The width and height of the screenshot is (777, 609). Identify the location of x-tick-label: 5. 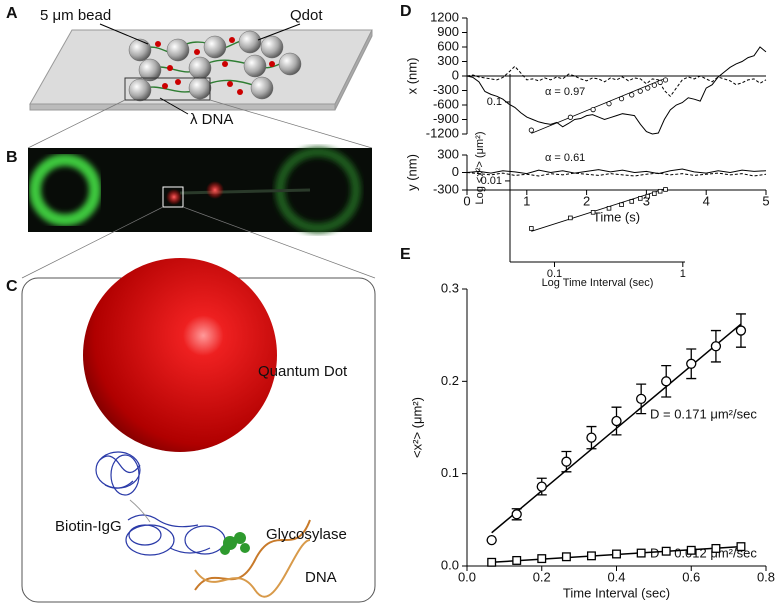
(765, 200).